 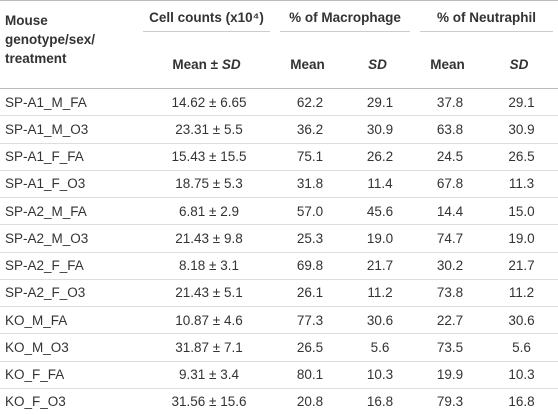 I want to click on header-cell: % of Neutraphil, so click(x=486, y=21).